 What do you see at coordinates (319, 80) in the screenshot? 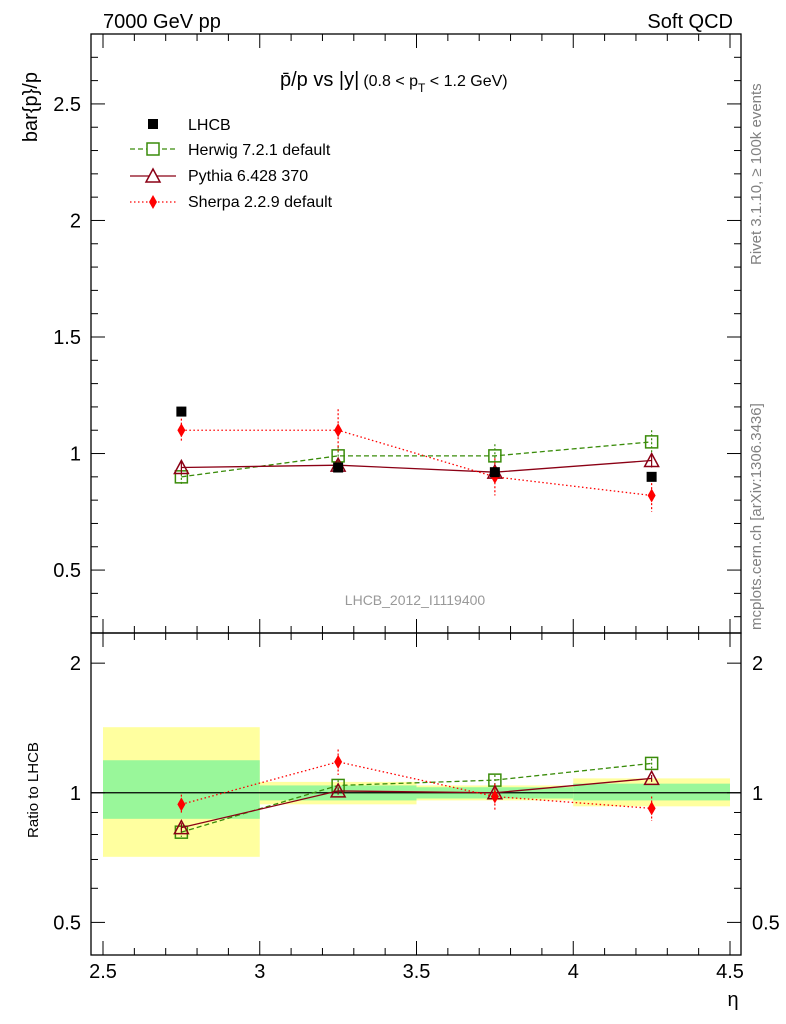
I see `plot-title-main: p̄/p vs |y|` at bounding box center [319, 80].